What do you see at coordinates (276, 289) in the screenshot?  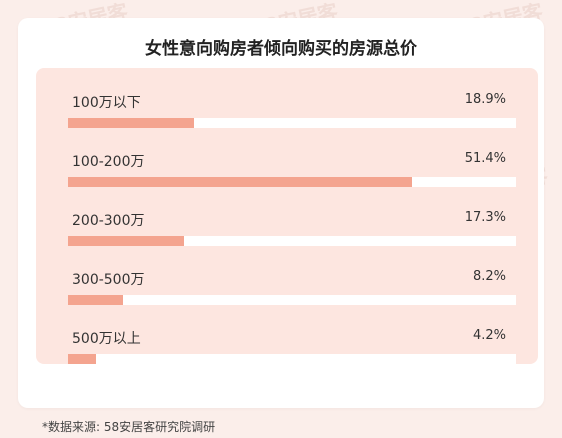 I see `bar-row: 300-500万 8.2%` at bounding box center [276, 289].